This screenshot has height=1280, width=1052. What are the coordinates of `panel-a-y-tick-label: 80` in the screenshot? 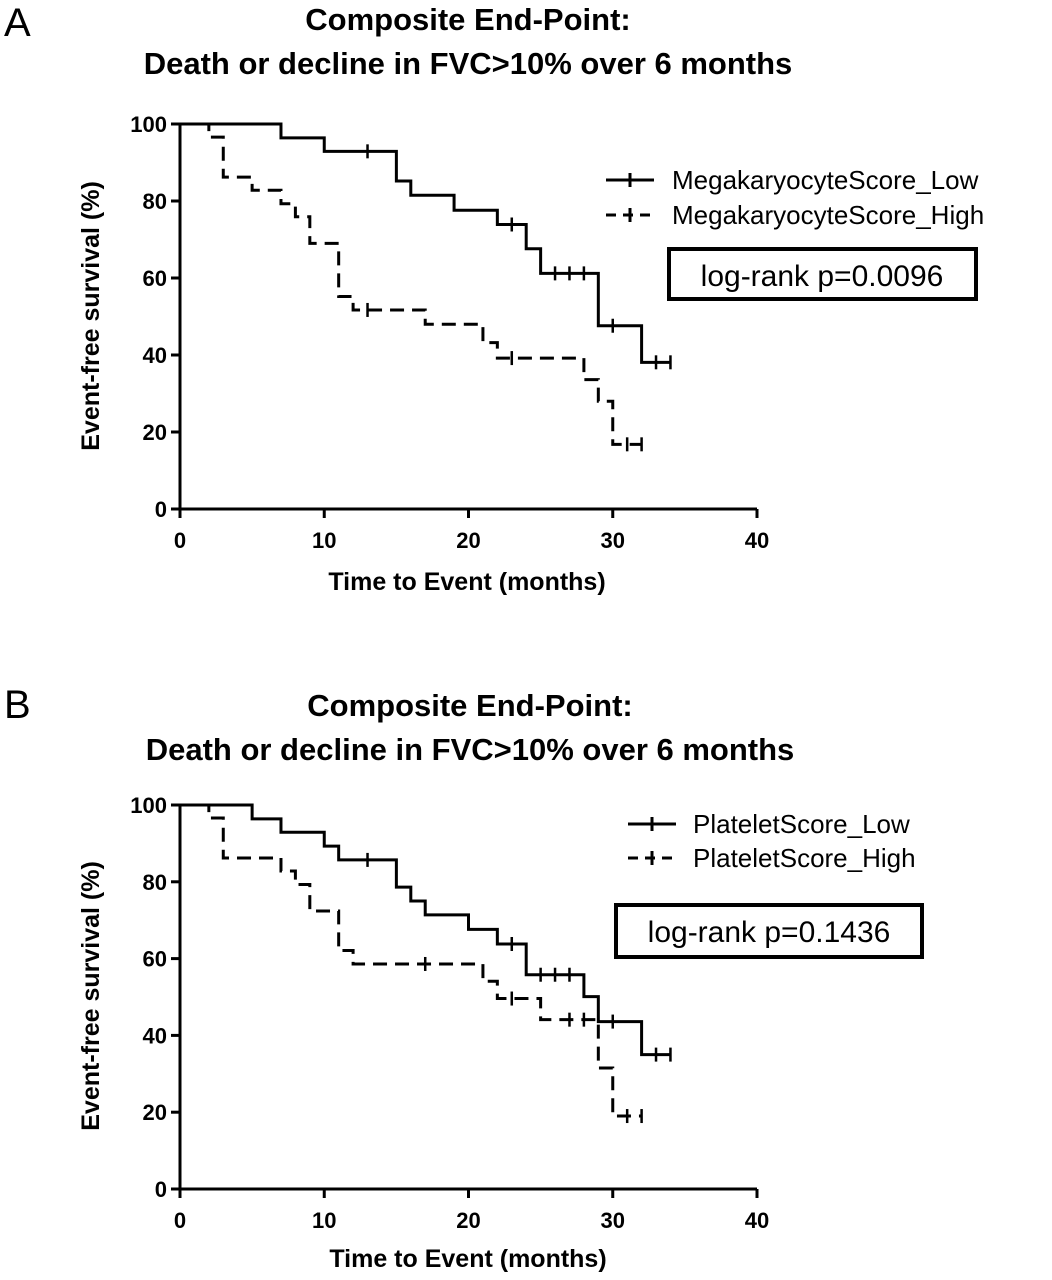 It's located at (155, 201).